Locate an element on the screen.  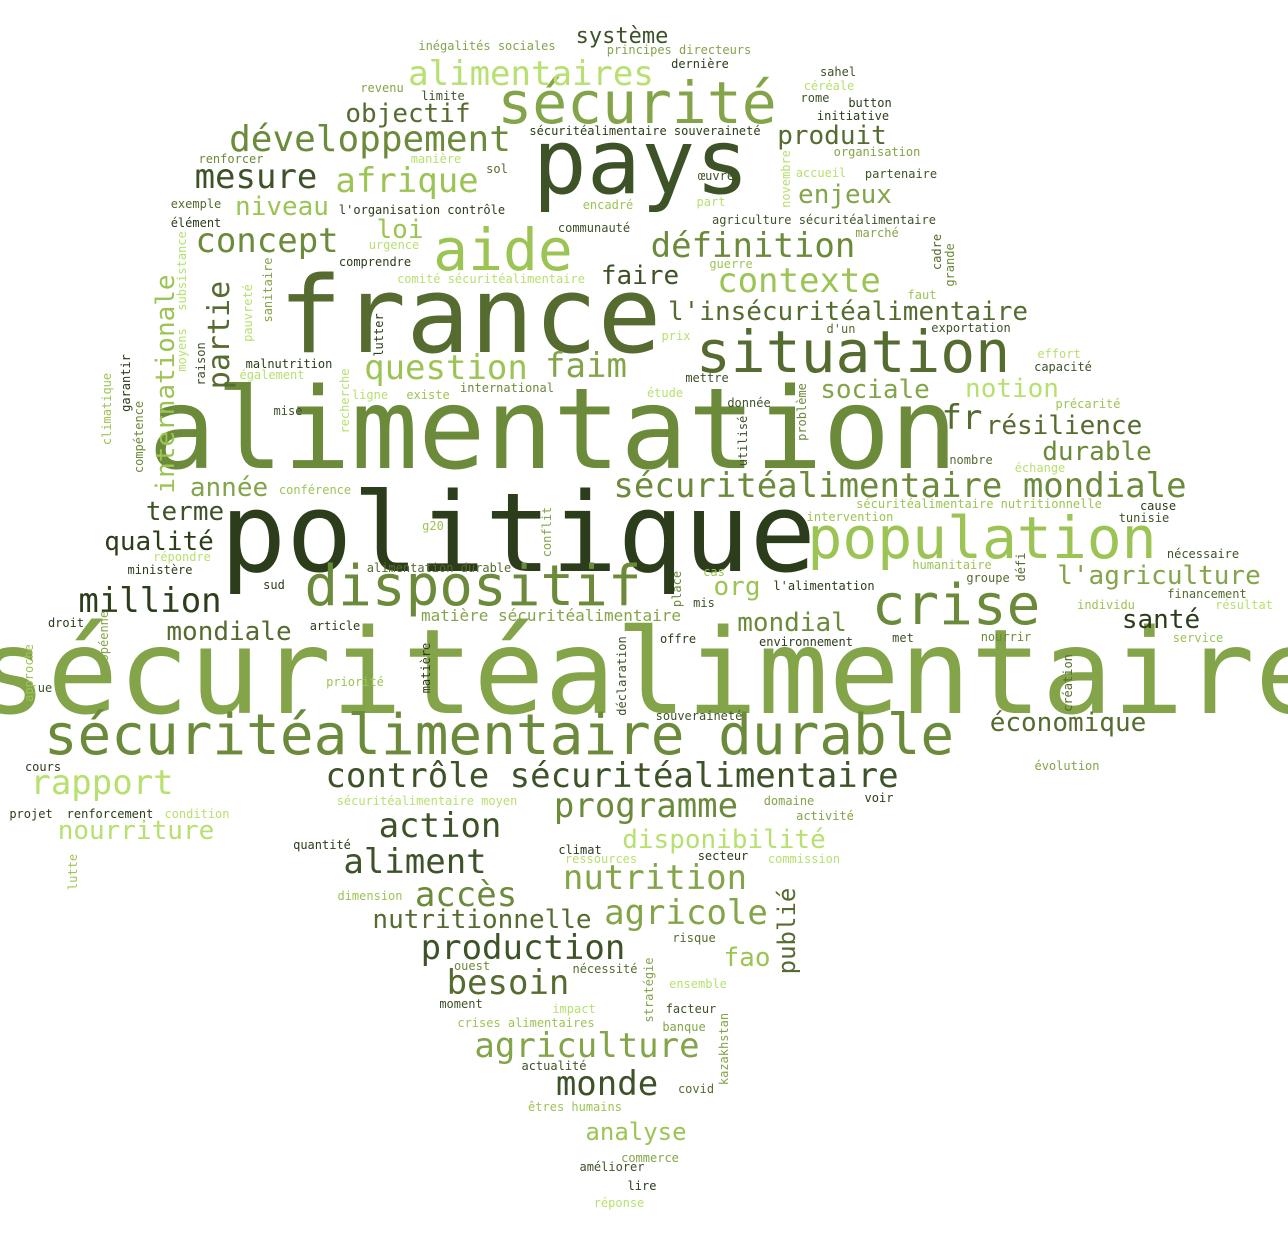
cloud-word: lutte is located at coordinates (73, 872).